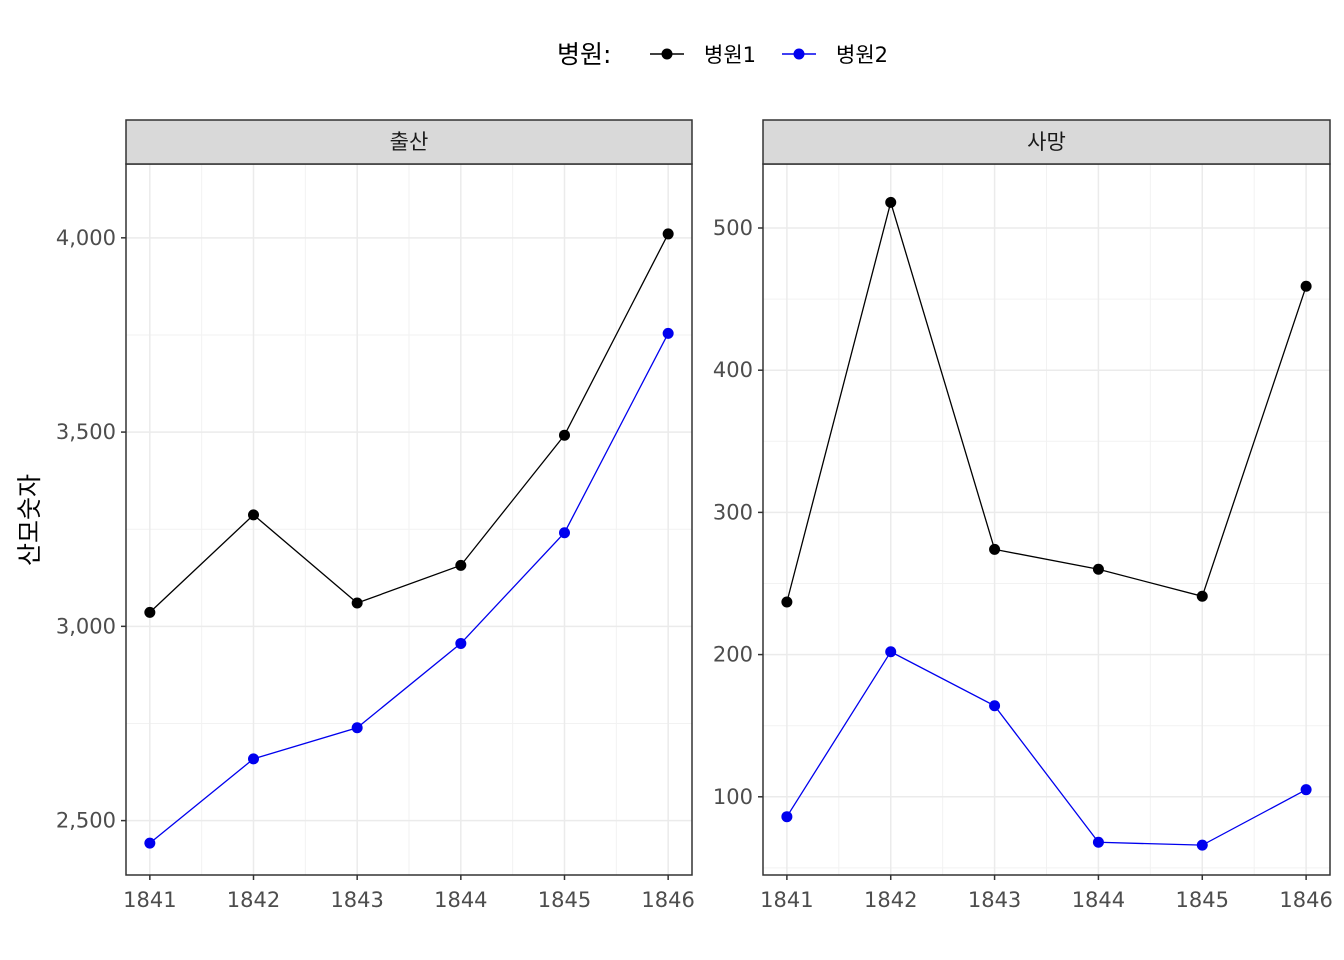  Describe the element at coordinates (86, 238) in the screenshot. I see `y-tick-label: 4,000` at that location.